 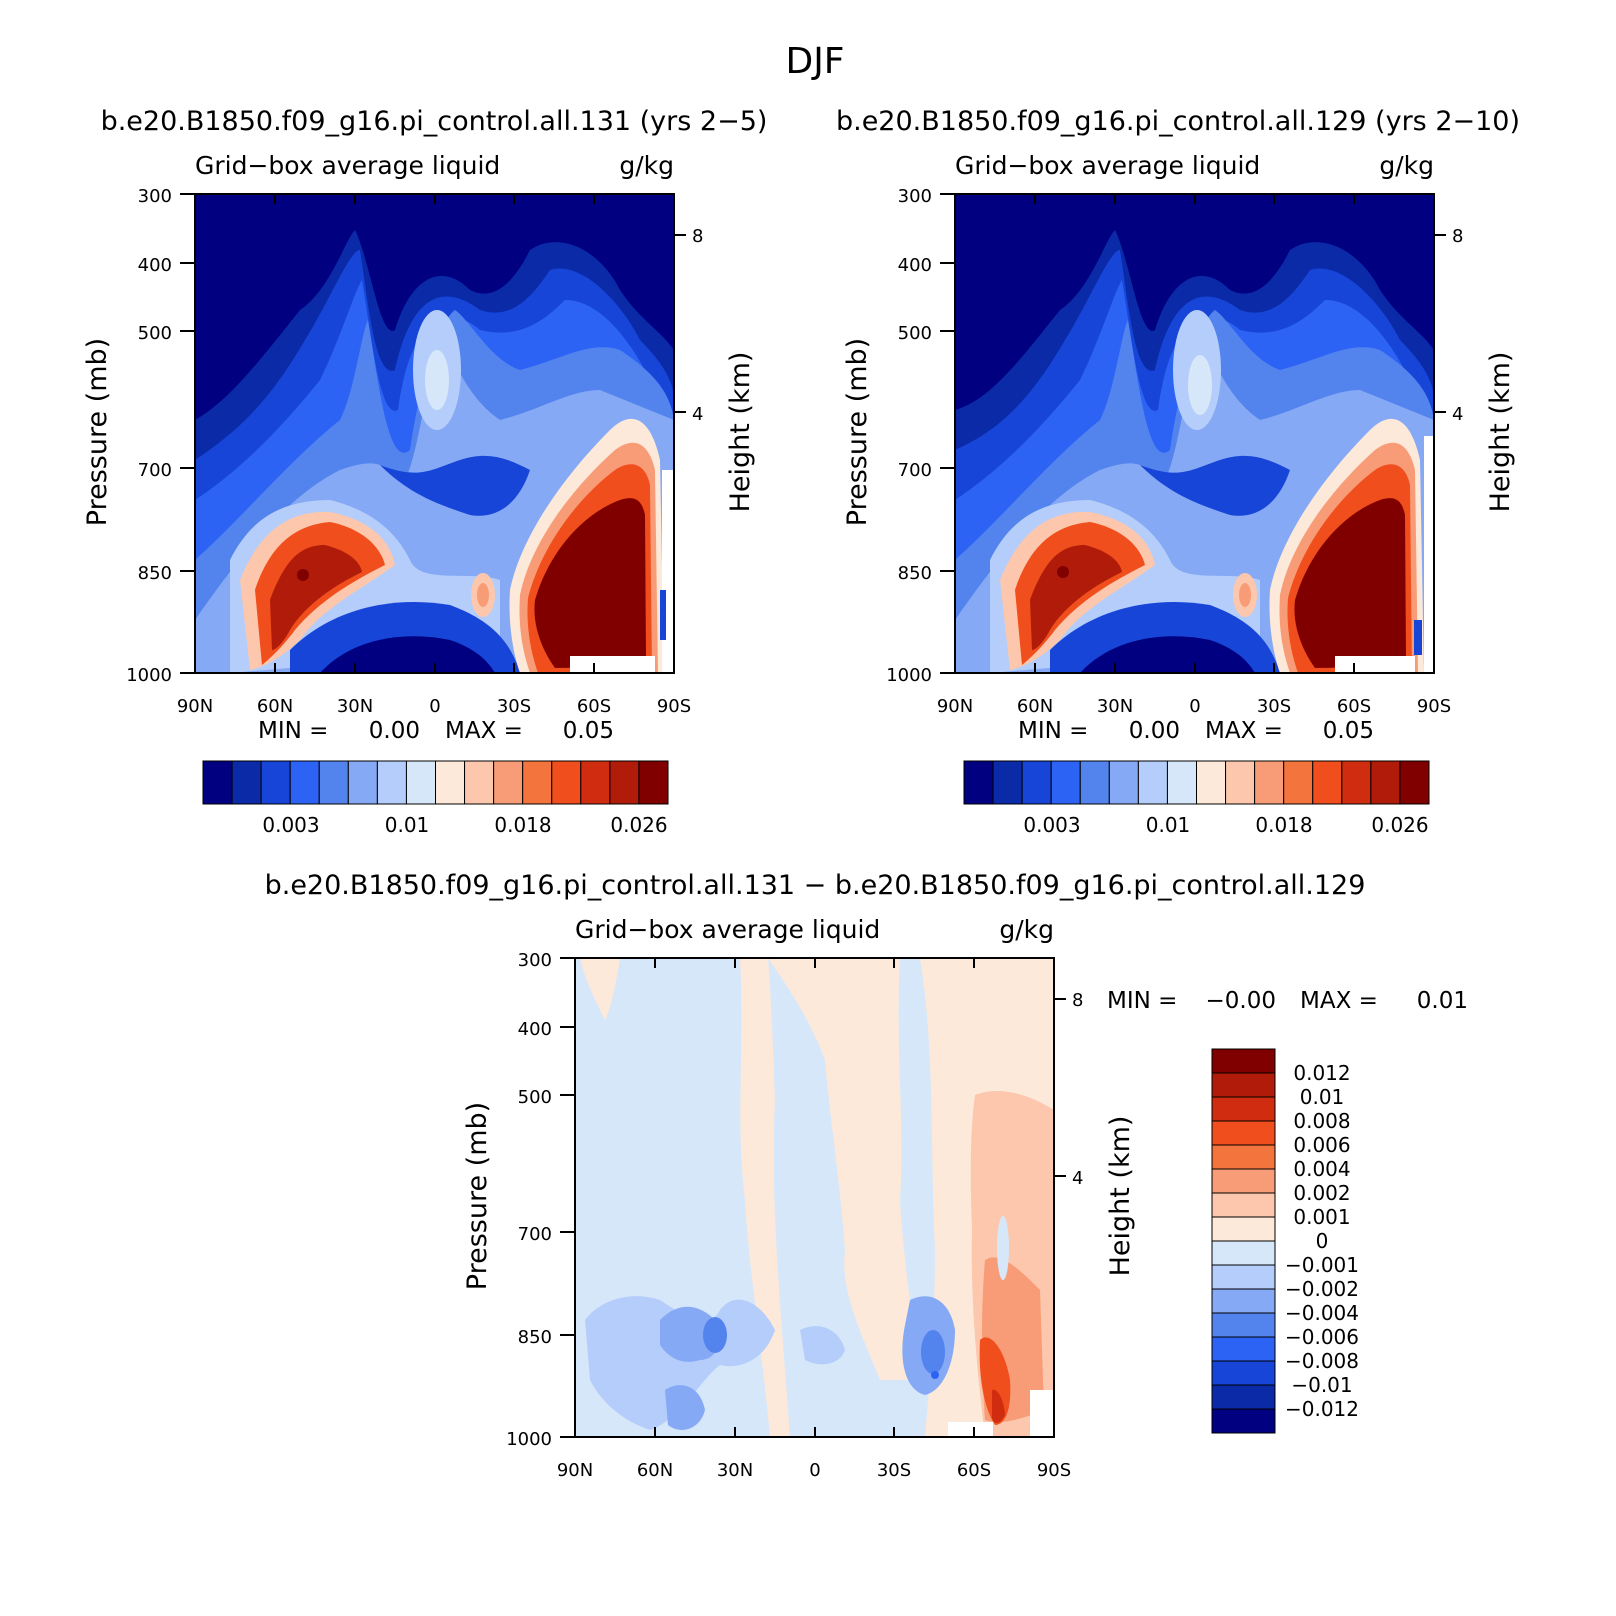 I want to click on y-tick-label: 850, so click(x=915, y=573).